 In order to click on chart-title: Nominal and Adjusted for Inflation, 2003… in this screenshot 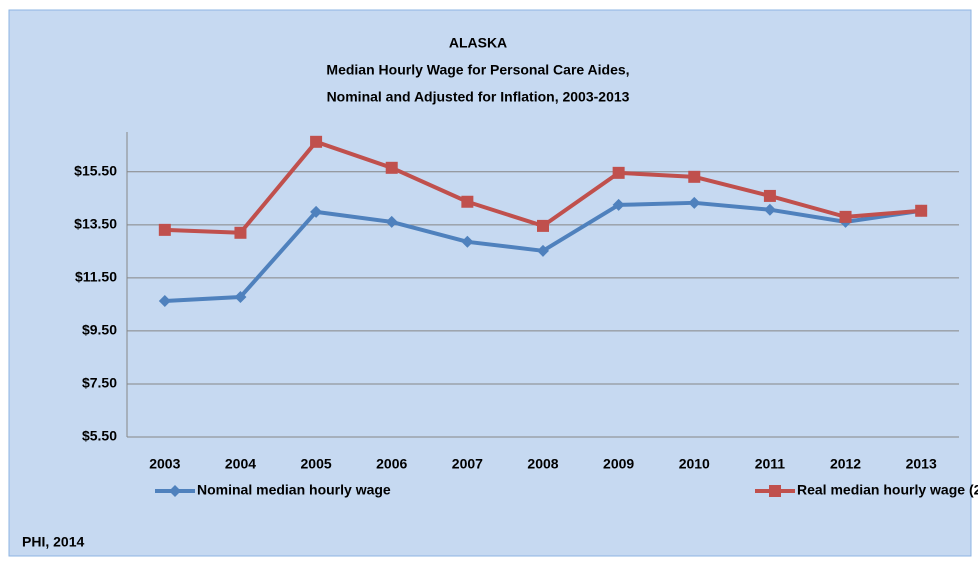, I will do `click(478, 97)`.